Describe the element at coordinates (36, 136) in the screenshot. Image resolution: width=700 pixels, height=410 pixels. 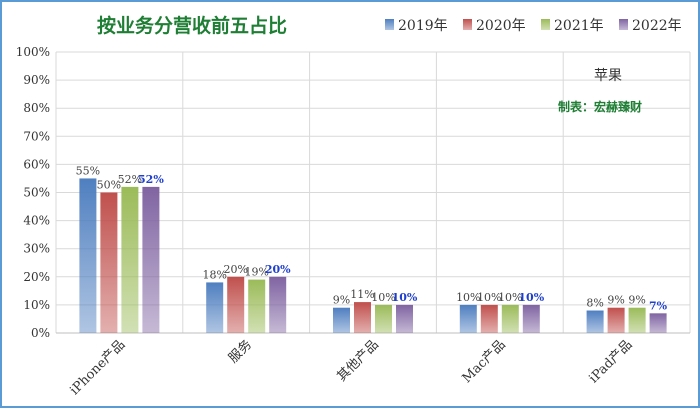
I see `y-tick-label: 70%` at that location.